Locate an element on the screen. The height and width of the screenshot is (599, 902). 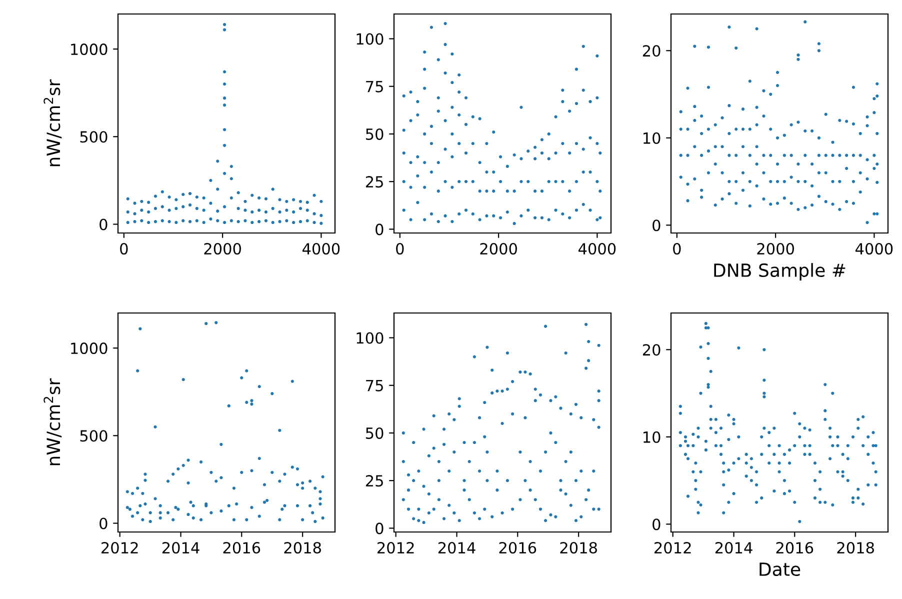
x-axis-title: DNB Sample # is located at coordinates (780, 272).